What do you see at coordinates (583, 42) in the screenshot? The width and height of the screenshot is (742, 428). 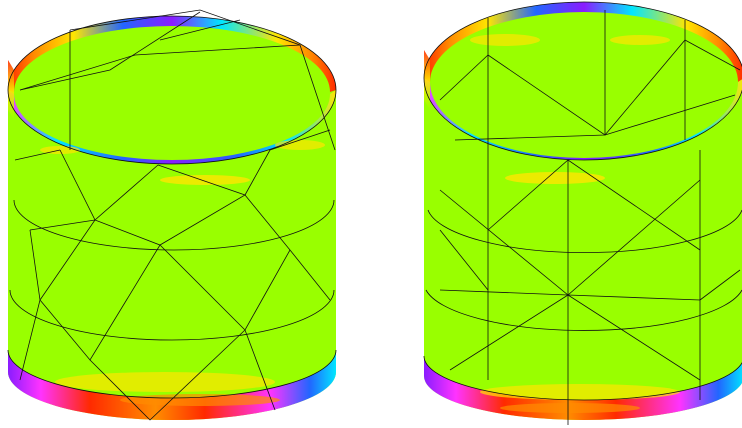 I see `cylinder-right-rim-back` at bounding box center [583, 42].